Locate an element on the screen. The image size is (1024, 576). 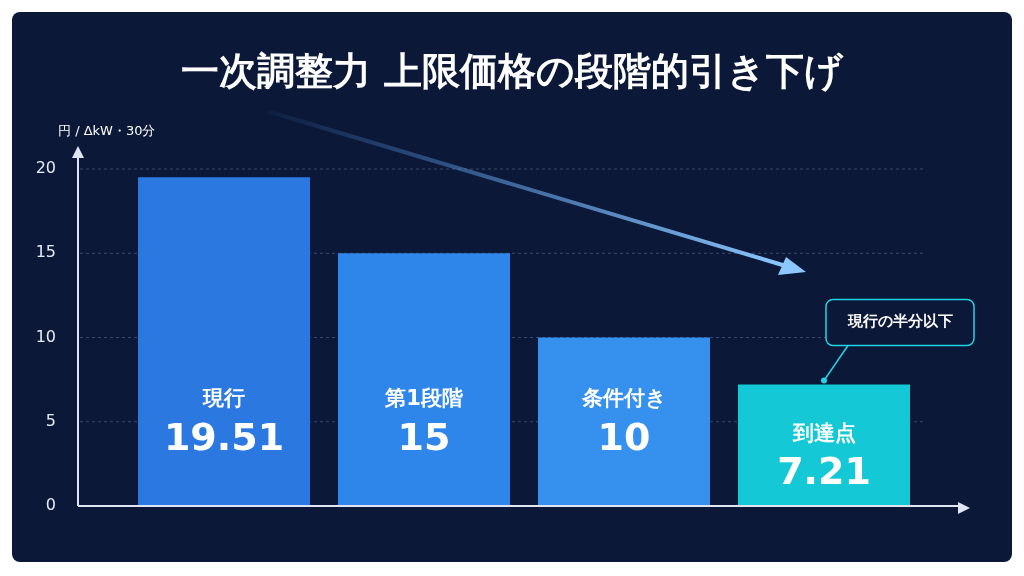
y-tick-label: 5 is located at coordinates (50, 420).